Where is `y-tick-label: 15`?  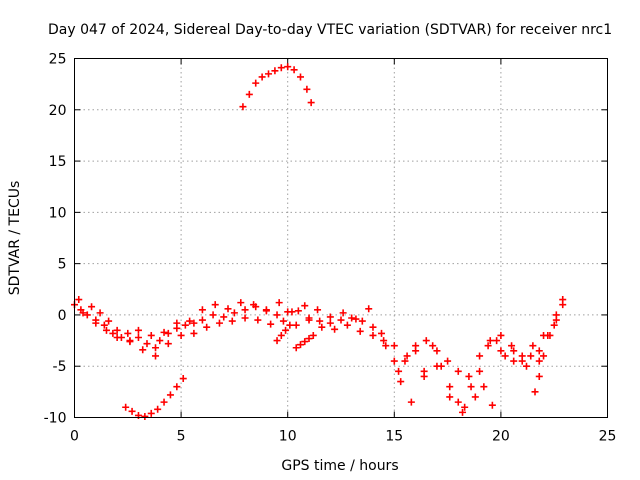
y-tick-label: 15 is located at coordinates (58, 162).